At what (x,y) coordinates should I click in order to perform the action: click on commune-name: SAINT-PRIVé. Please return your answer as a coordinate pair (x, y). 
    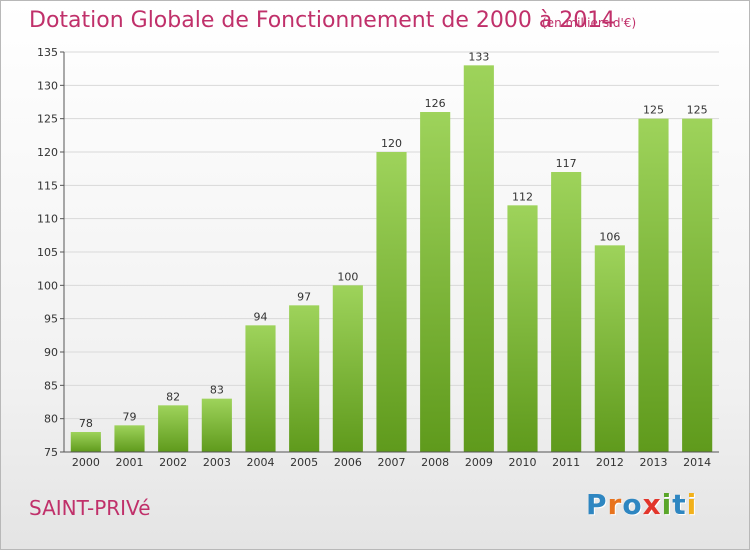
    Looking at the image, I should click on (90, 508).